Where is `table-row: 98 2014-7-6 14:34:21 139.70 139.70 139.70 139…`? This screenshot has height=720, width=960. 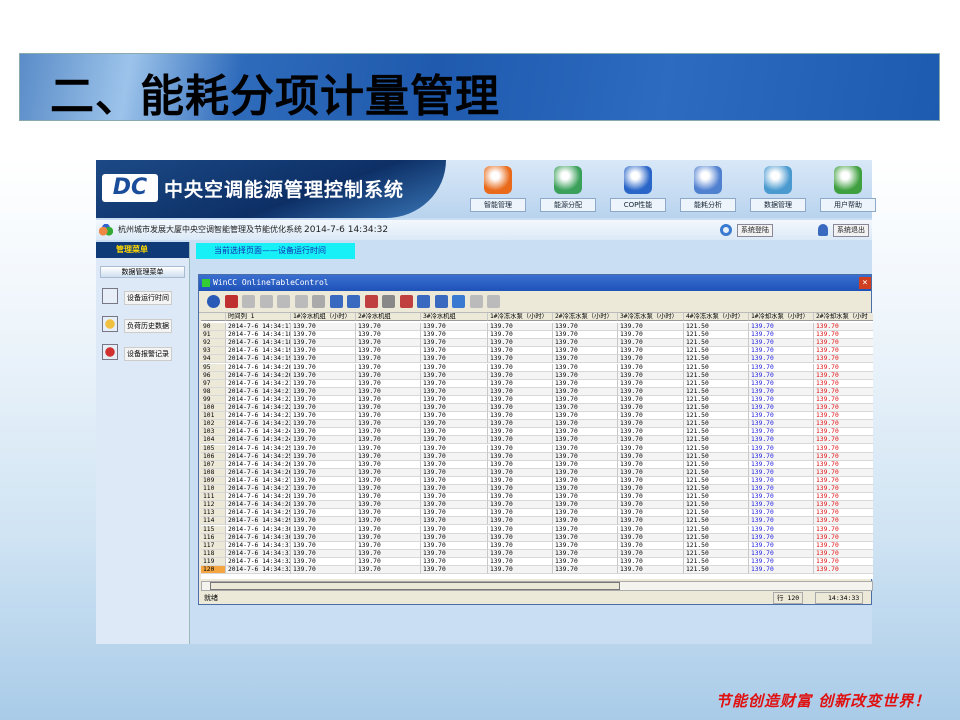
table-row: 98 2014-7-6 14:34:21 139.70 139.70 139.70 139… is located at coordinates (537, 391).